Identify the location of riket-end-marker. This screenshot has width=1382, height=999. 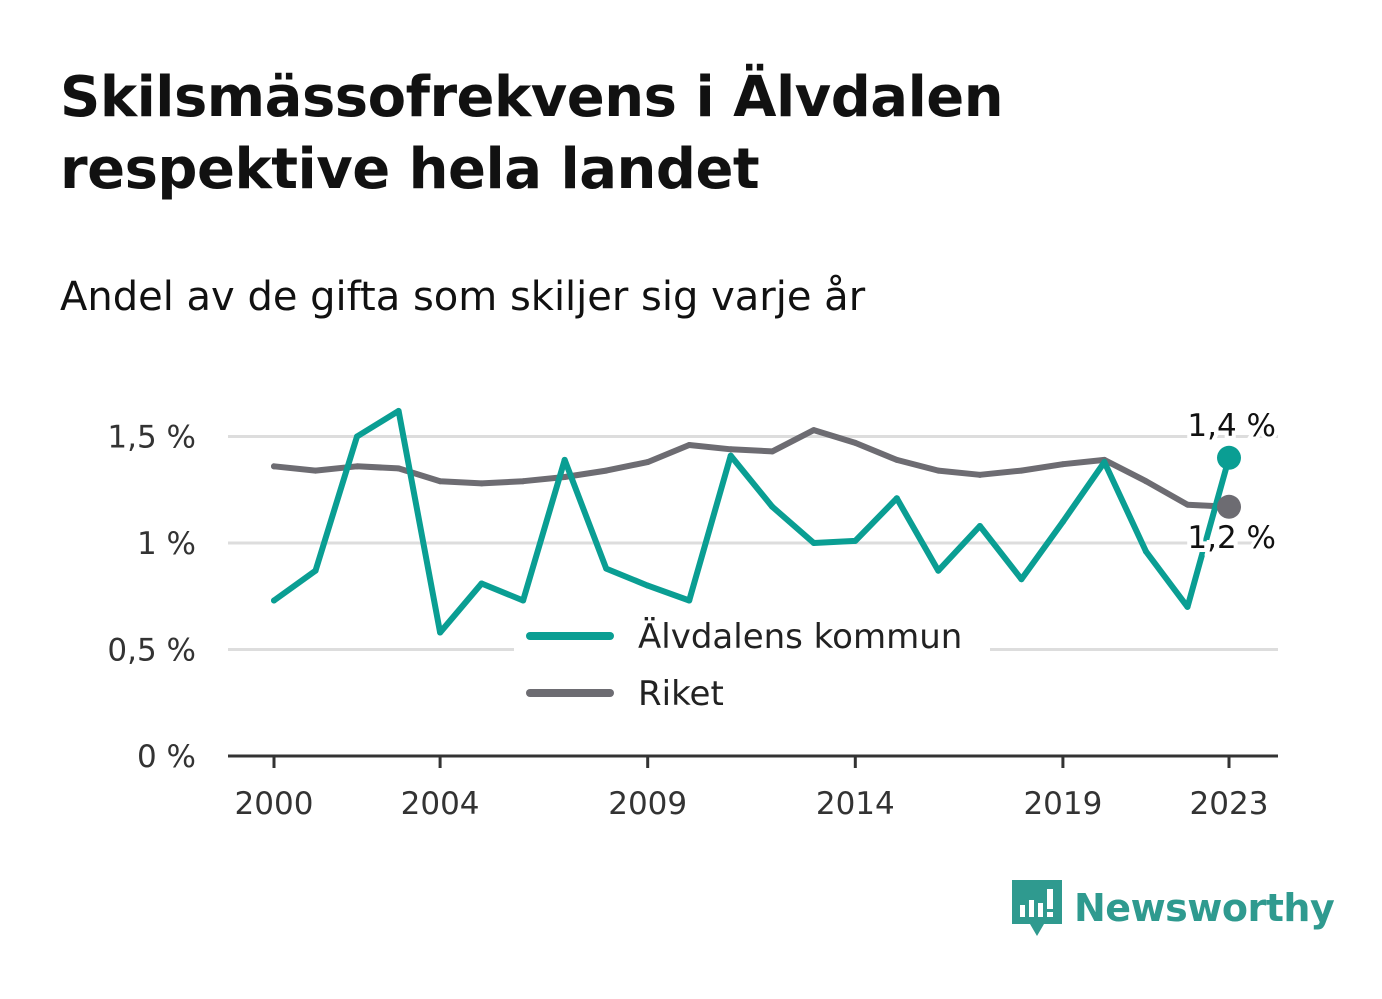
(1229, 506).